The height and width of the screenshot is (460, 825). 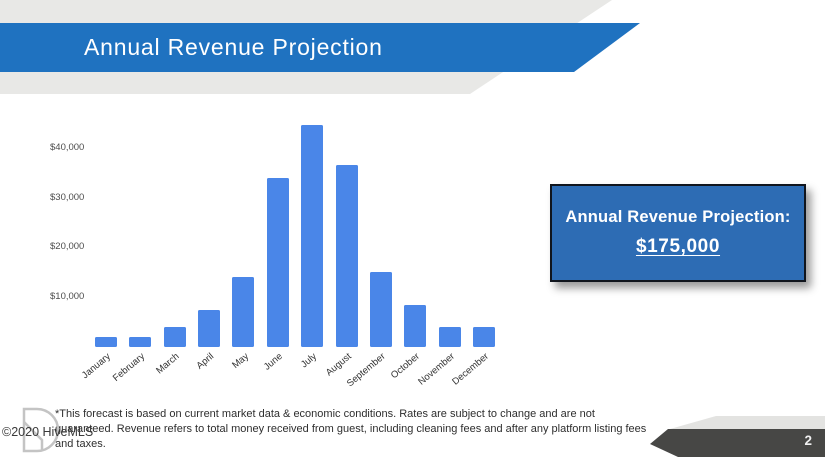 What do you see at coordinates (129, 367) in the screenshot?
I see `x-axis-label-february: February` at bounding box center [129, 367].